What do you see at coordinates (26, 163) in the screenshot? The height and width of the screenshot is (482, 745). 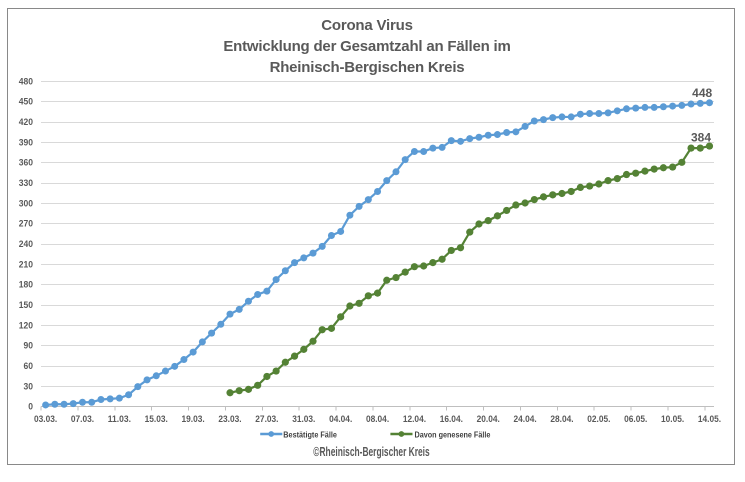 I see `svg-text: 360` at bounding box center [26, 163].